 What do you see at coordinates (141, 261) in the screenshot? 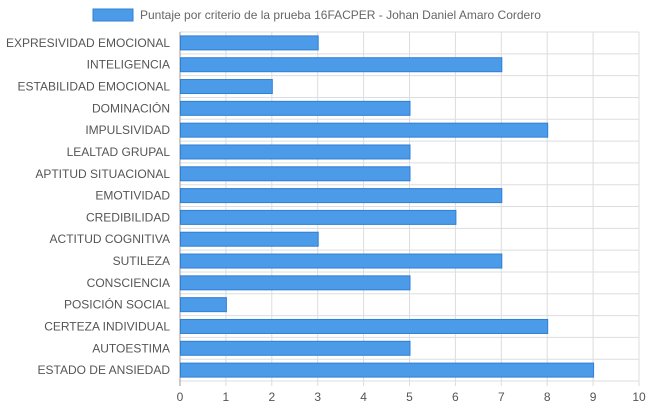
I see `category-label: SUTILEZA` at bounding box center [141, 261].